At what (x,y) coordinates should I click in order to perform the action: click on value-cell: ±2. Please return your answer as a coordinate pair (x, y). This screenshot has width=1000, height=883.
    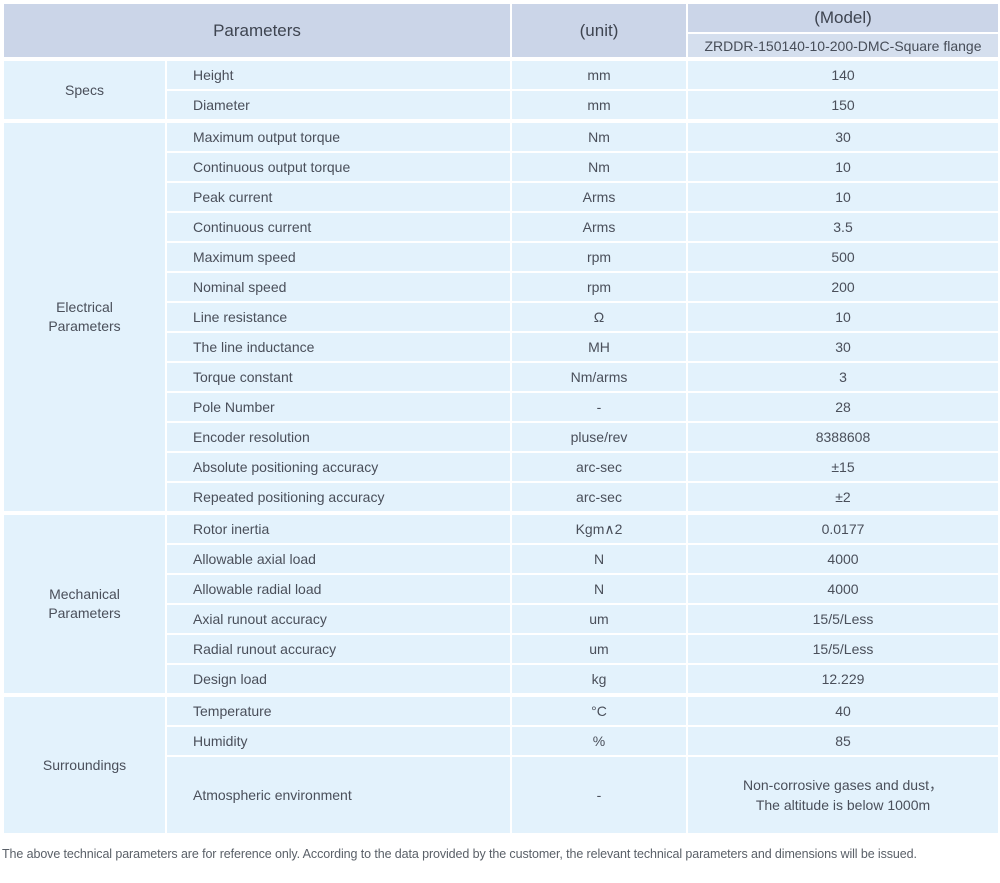
    Looking at the image, I should click on (843, 497).